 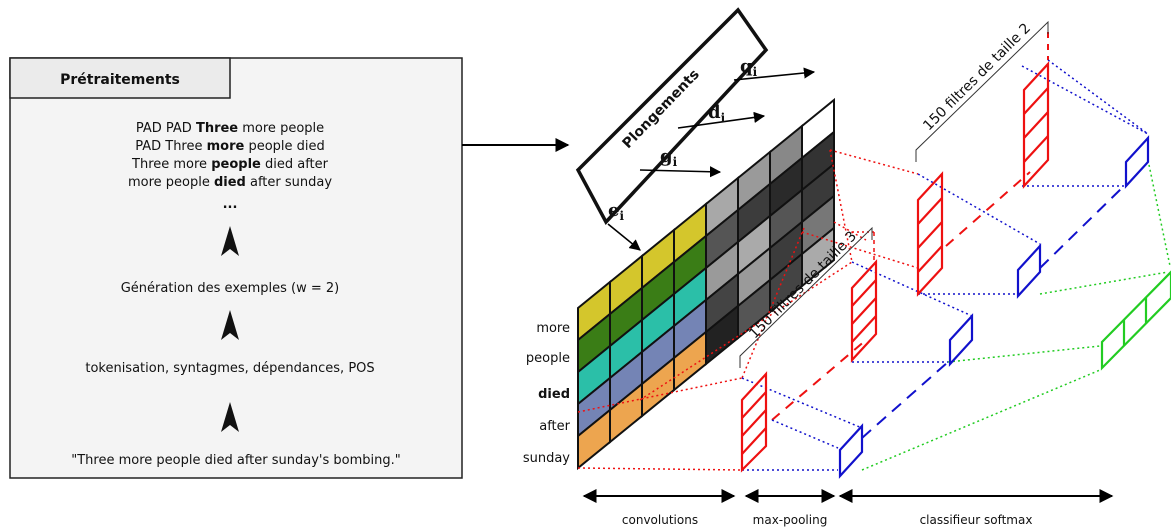 I want to click on vector-d-label: di, so click(x=717, y=113).